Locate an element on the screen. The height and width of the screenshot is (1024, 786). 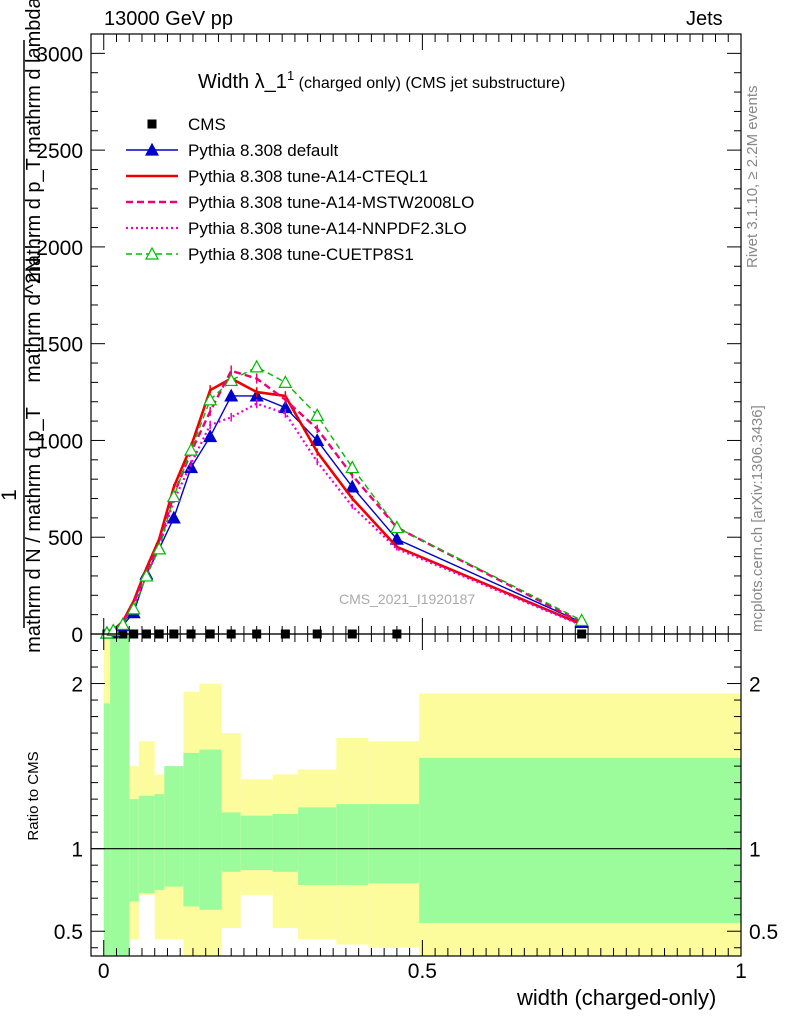
ratio-y-tick-label: 1 is located at coordinates (77, 850).